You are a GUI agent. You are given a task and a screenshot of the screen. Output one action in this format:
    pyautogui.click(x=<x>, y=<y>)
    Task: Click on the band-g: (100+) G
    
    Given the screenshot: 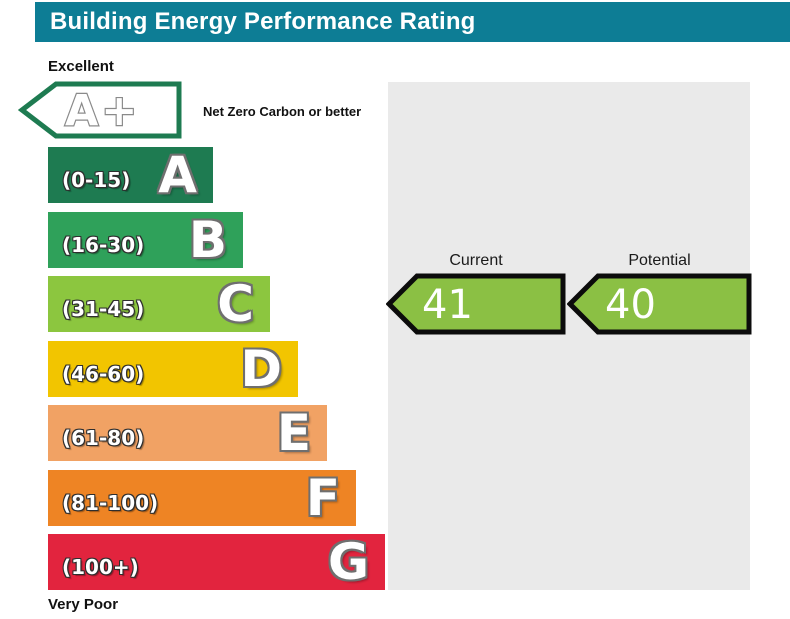 What is the action you would take?
    pyautogui.click(x=216, y=562)
    